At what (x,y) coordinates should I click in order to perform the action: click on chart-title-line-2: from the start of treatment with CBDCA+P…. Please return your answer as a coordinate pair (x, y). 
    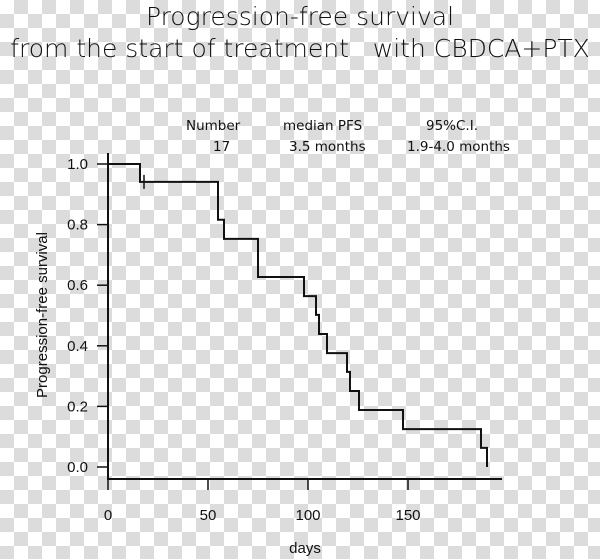
    Looking at the image, I should click on (300, 48).